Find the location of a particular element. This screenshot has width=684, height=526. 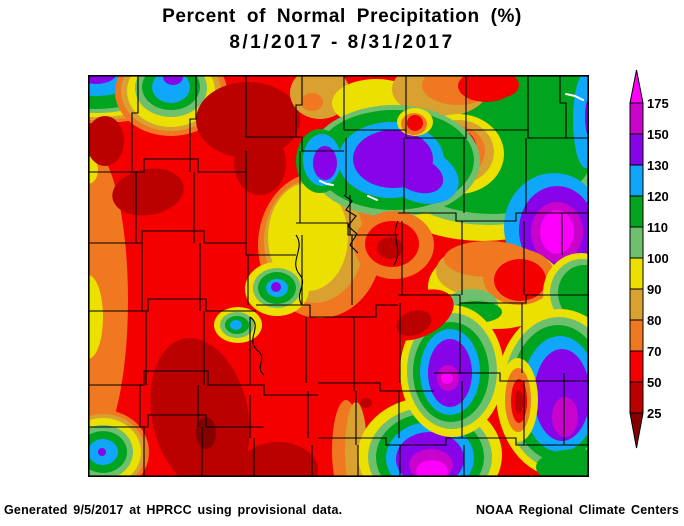

legend-label: 100 is located at coordinates (658, 258).